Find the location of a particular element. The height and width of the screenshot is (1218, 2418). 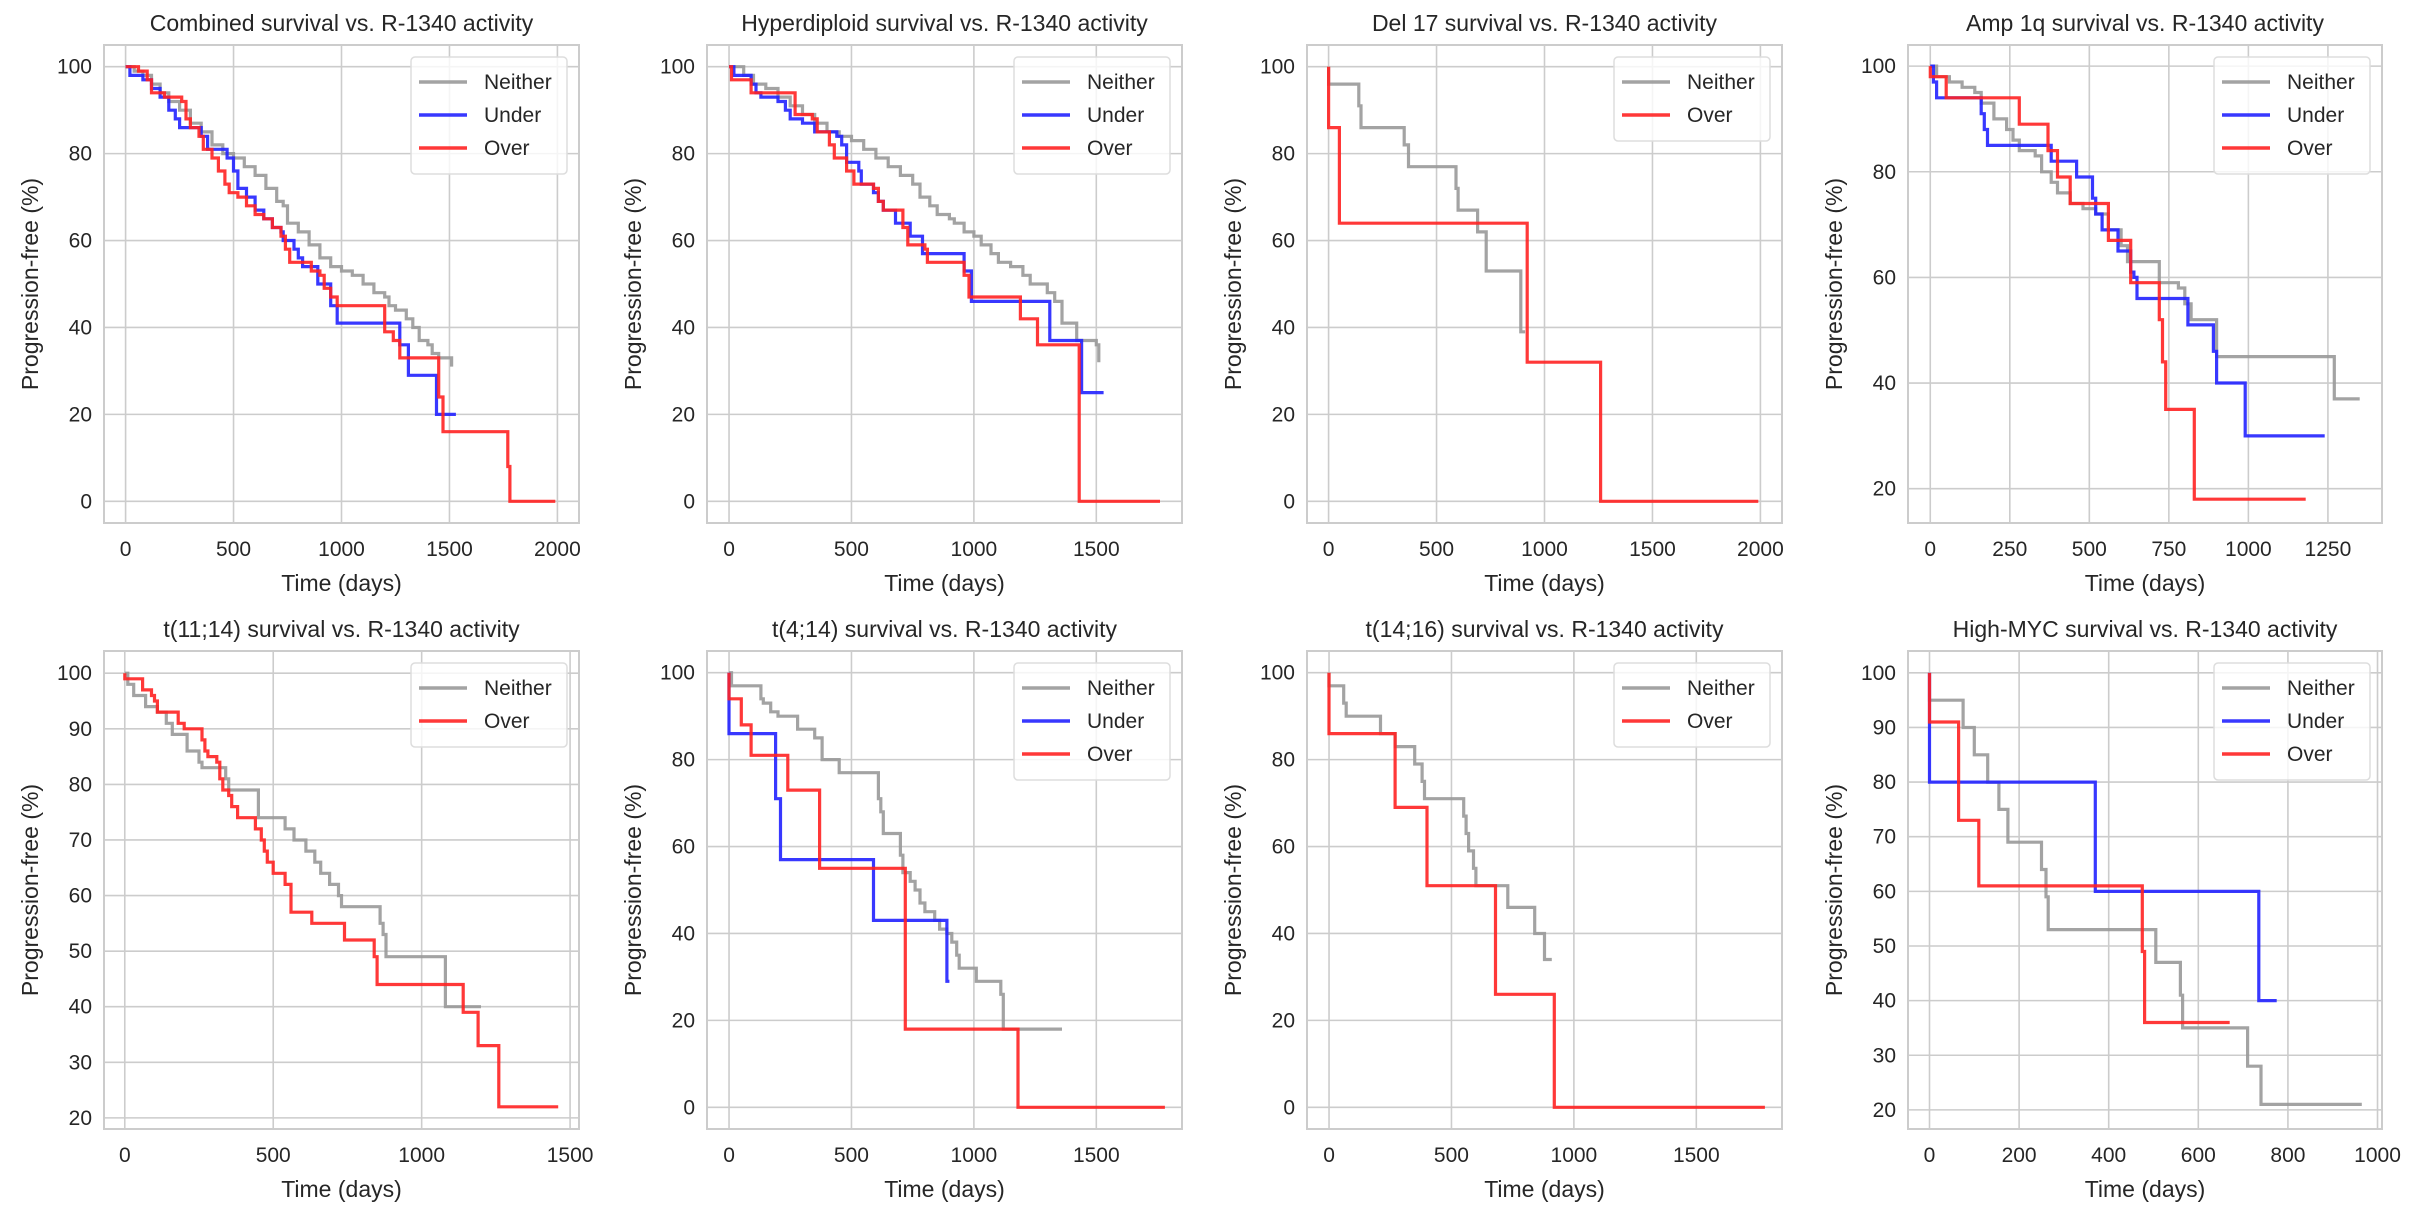

x-tick-label: 400 is located at coordinates (2108, 1155).